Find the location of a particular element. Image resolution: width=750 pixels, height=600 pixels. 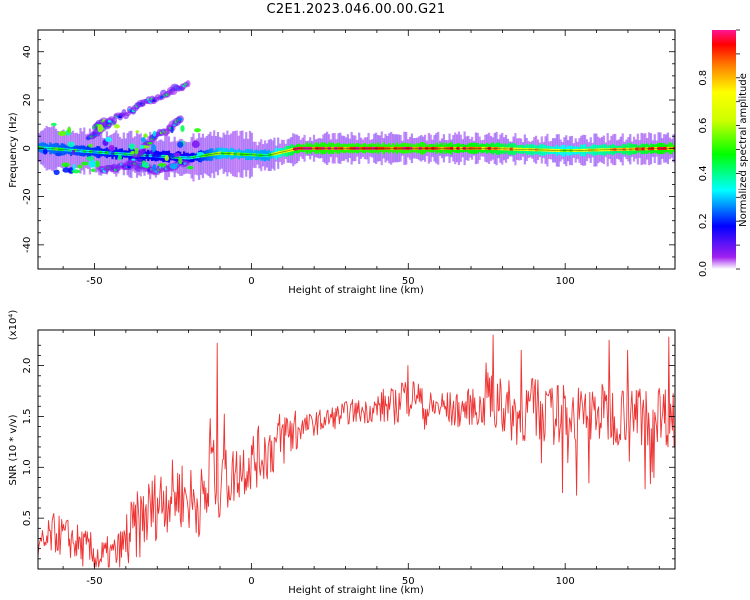

spectrogram-y-tick-label: 0 is located at coordinates (27, 148).